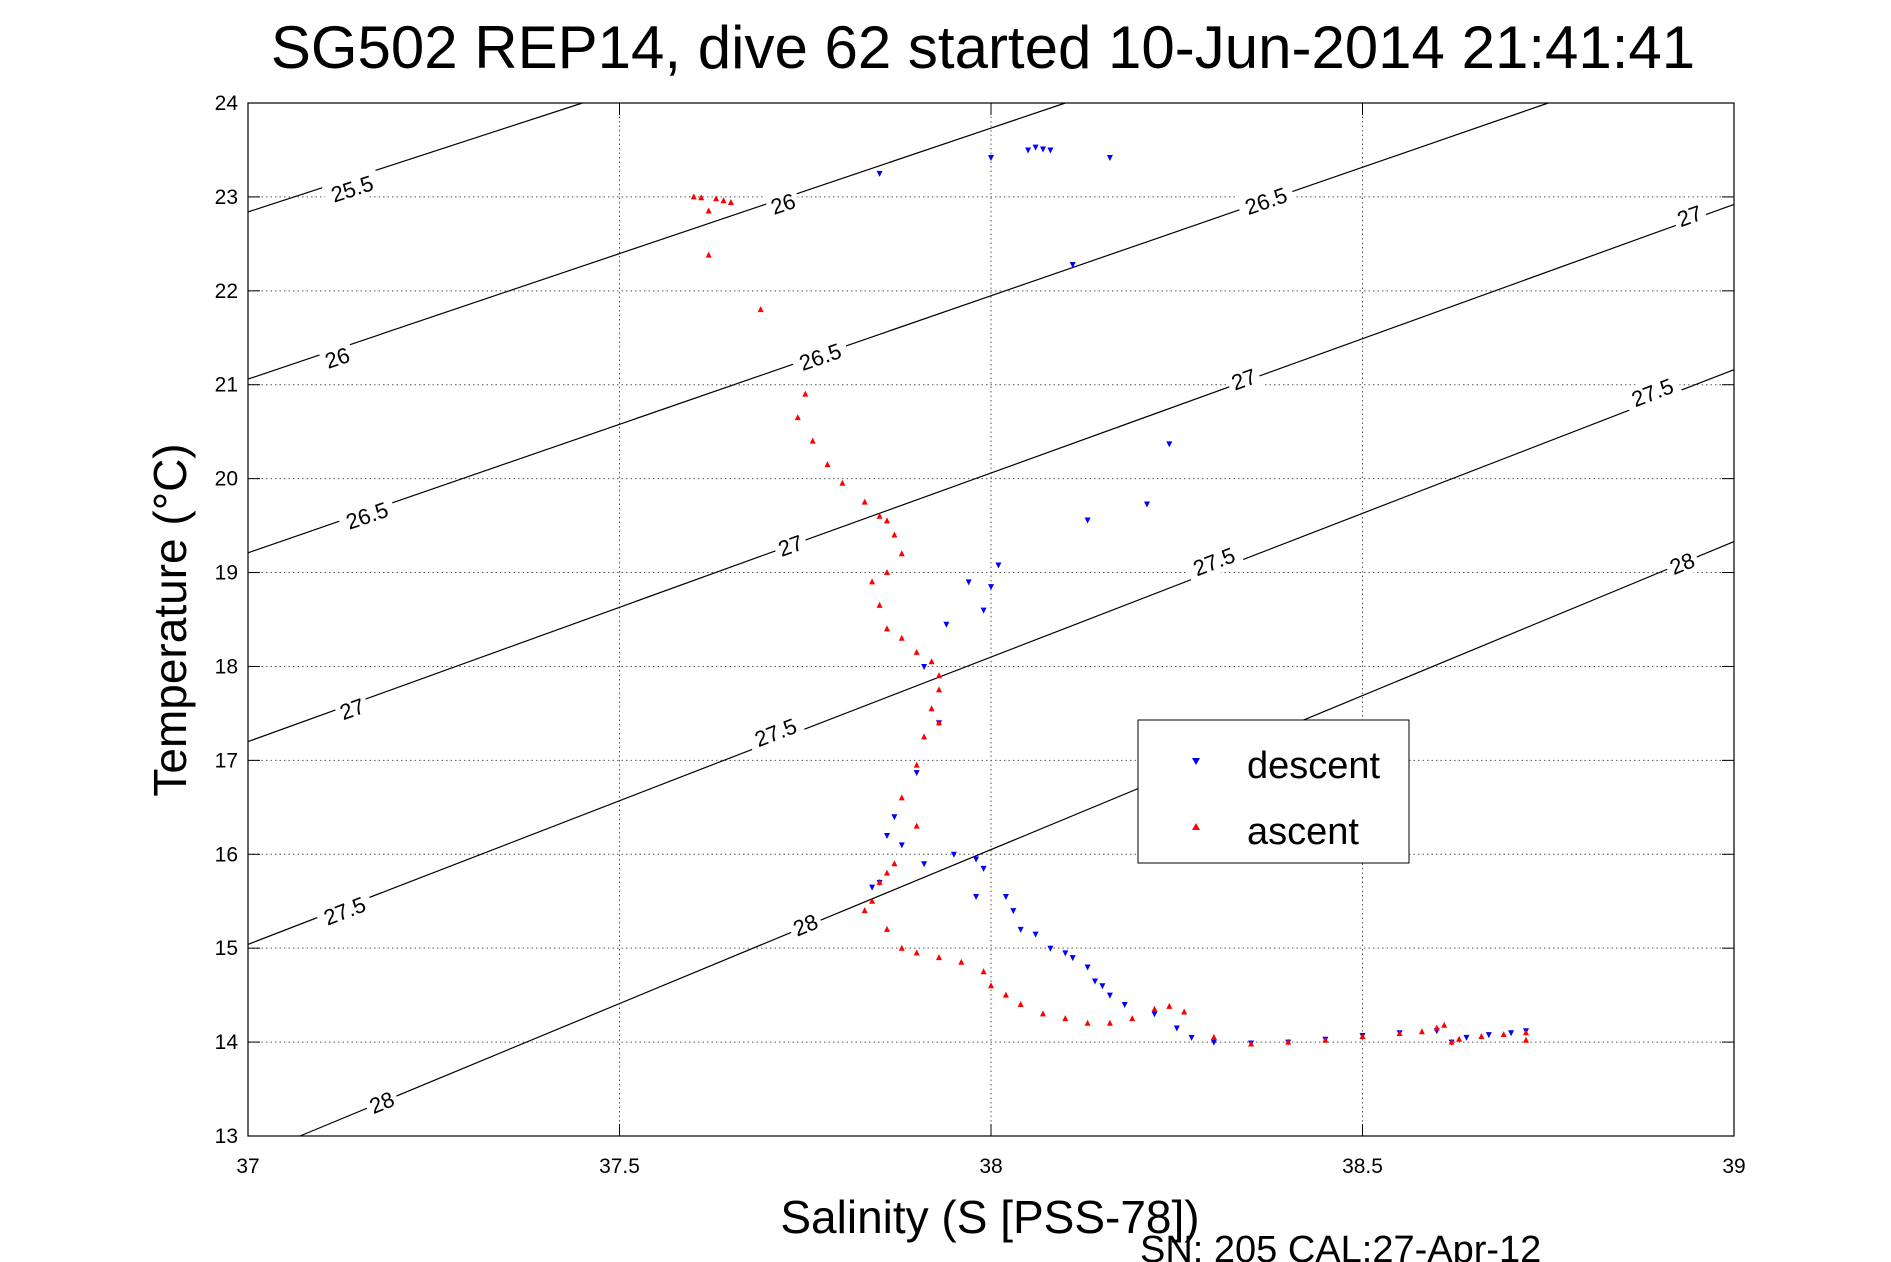 The image size is (1891, 1262). Describe the element at coordinates (226, 760) in the screenshot. I see `y-tick-label-4: 17` at that location.